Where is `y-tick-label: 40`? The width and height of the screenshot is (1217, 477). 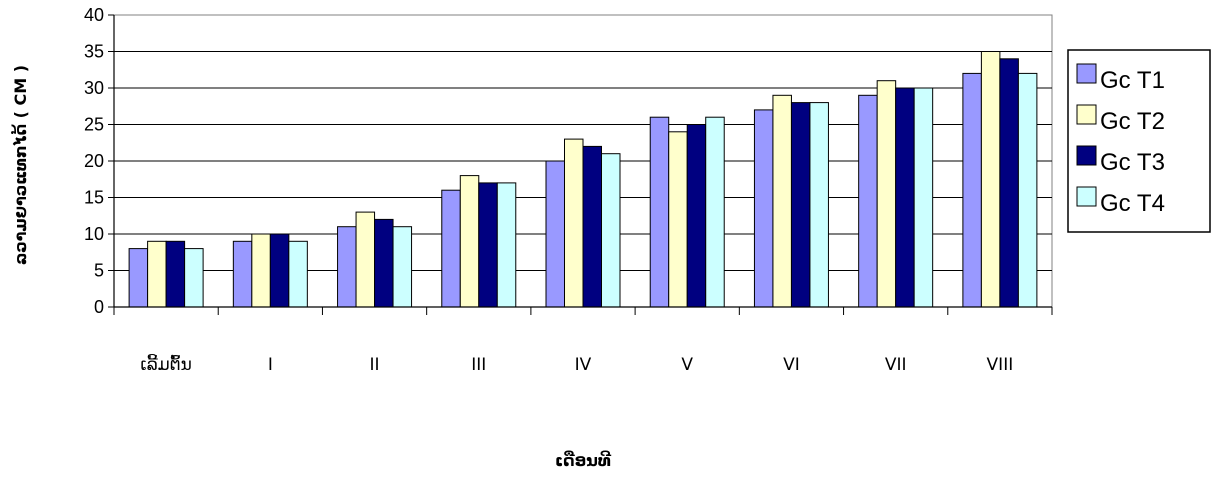
y-tick-label: 40 is located at coordinates (94, 15).